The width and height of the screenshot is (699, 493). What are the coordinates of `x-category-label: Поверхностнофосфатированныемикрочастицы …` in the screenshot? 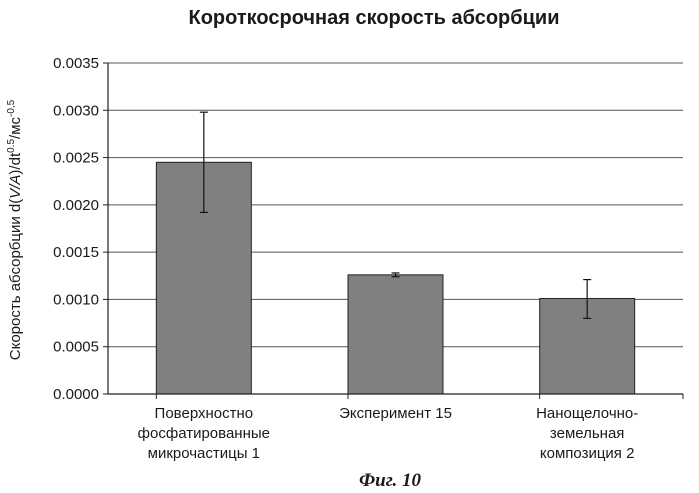 It's located at (204, 433).